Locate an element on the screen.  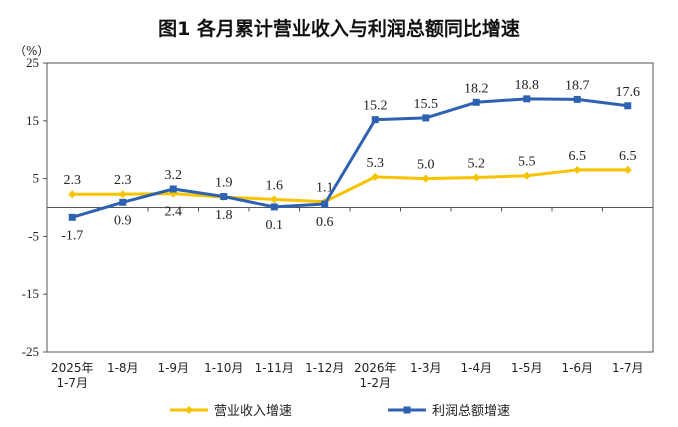
y-tick-label: -5 is located at coordinates (33, 235).